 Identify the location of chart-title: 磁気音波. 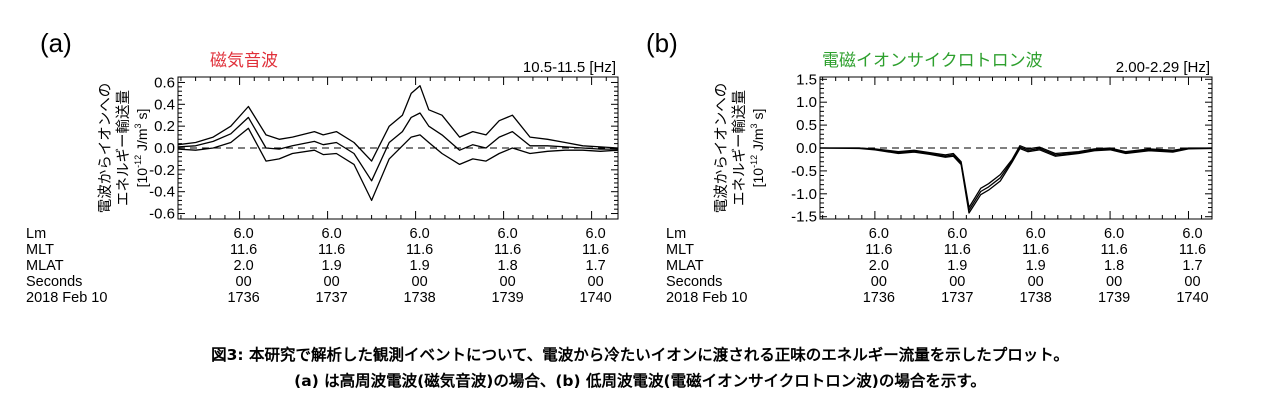
(244, 60).